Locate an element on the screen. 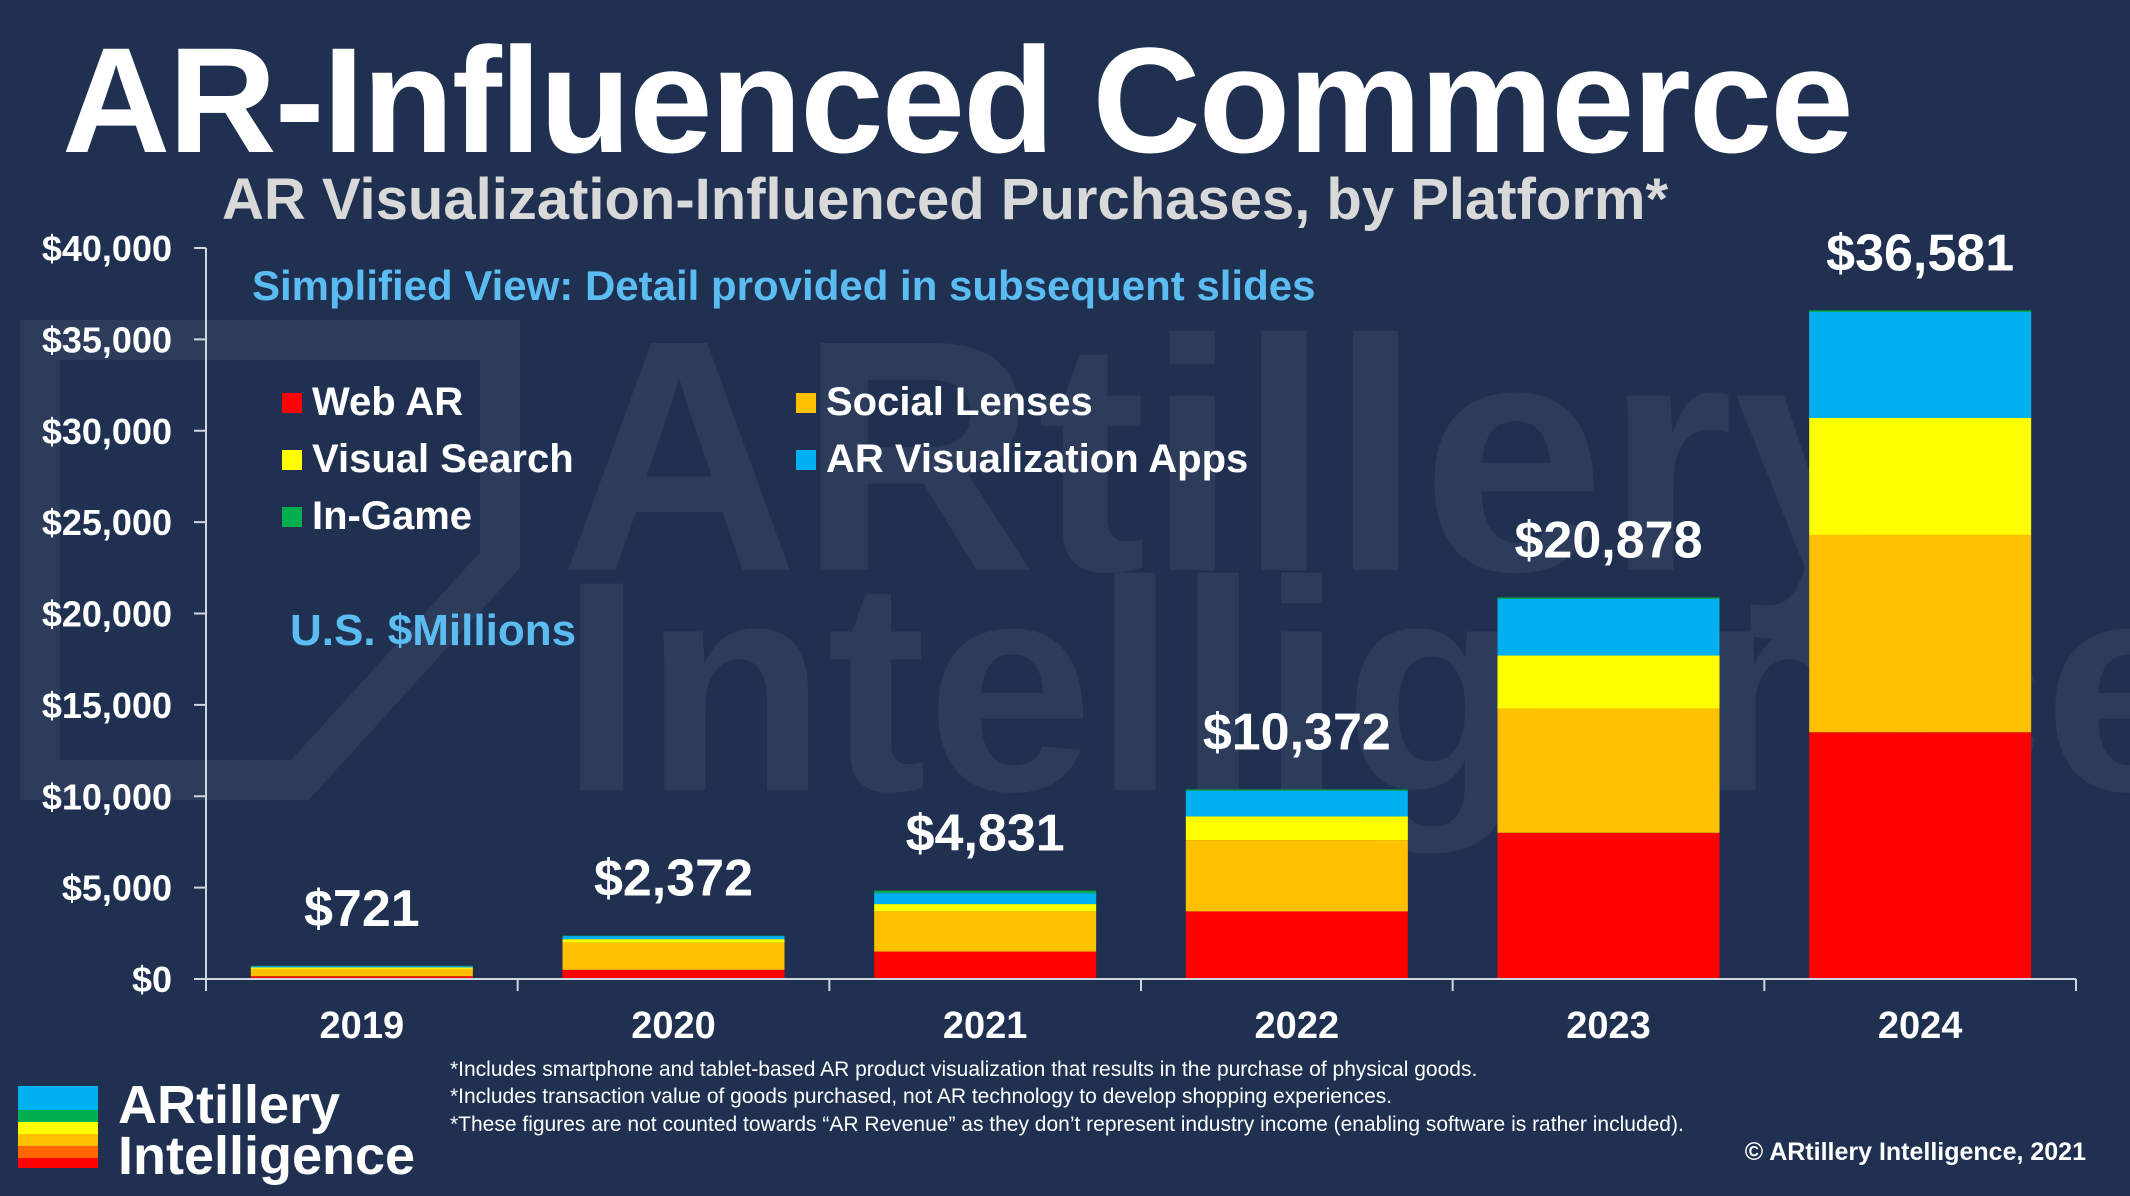  bar-segment-visual-search-2020 is located at coordinates (673, 941).